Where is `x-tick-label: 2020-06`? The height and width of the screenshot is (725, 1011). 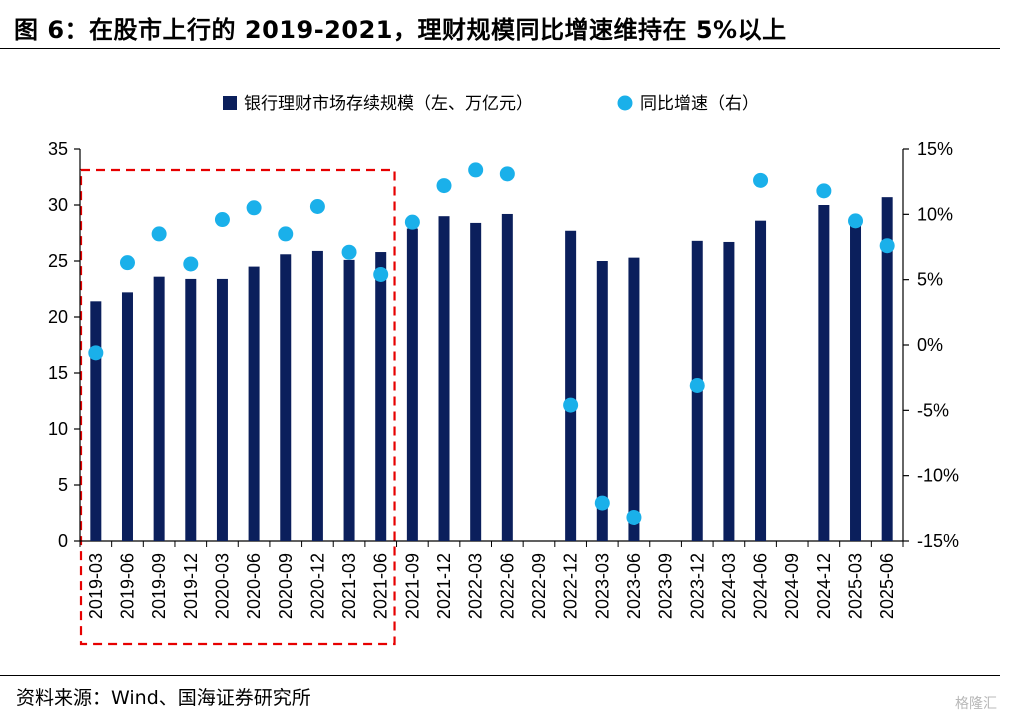 x-tick-label: 2020-06 is located at coordinates (254, 586).